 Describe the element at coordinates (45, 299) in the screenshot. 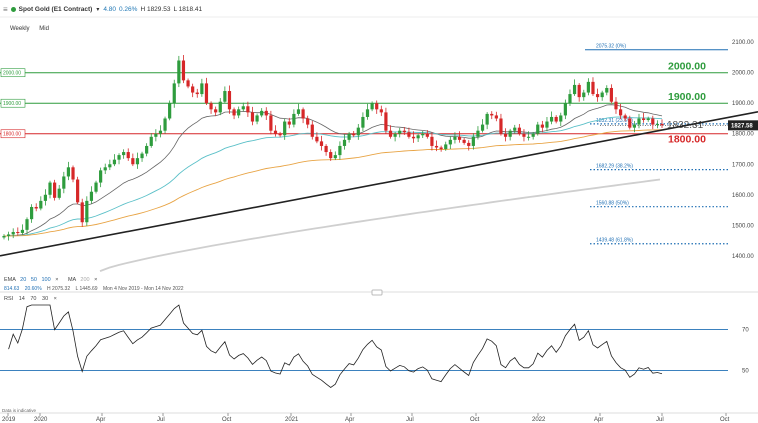

I see `rsi-lower: 30` at that location.